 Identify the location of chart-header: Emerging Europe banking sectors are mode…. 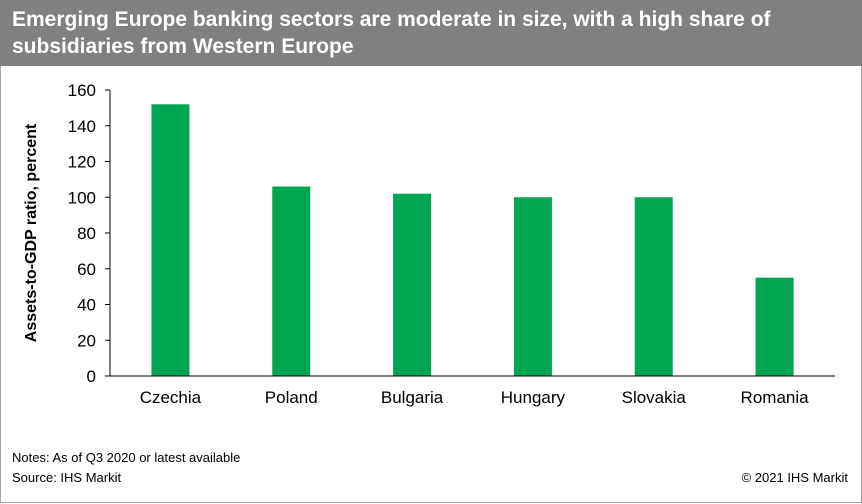
(431, 33).